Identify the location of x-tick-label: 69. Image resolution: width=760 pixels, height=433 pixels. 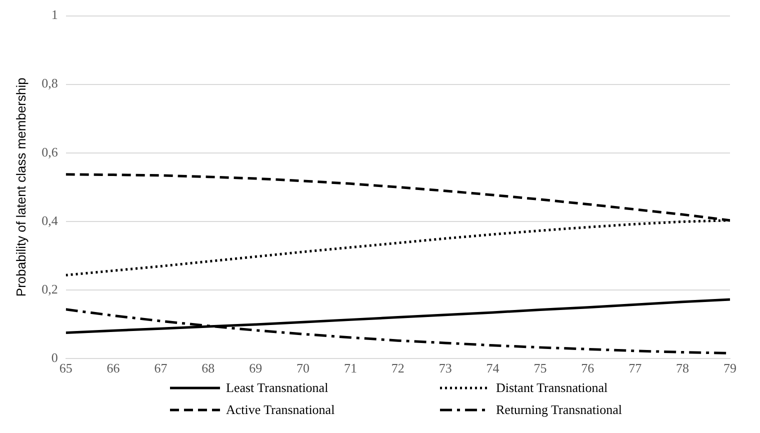
(255, 368).